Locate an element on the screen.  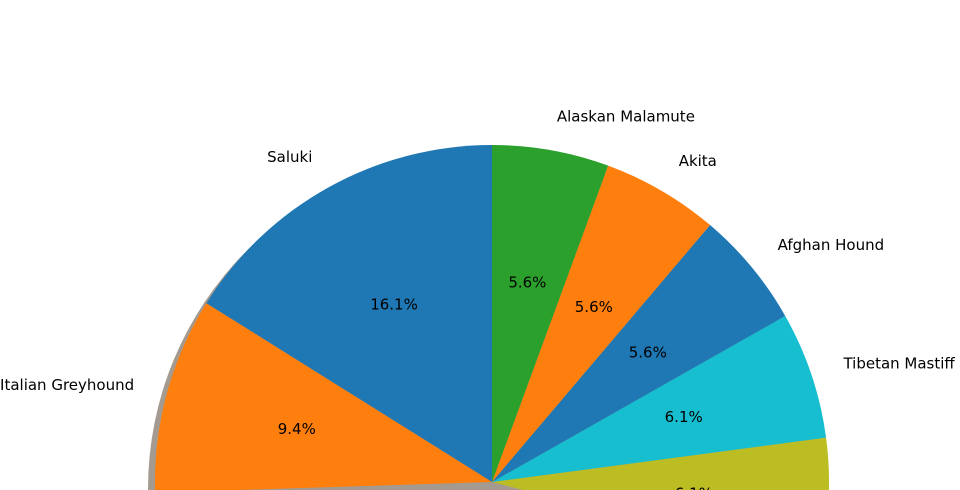
slice-percent: 9.4% is located at coordinates (297, 429).